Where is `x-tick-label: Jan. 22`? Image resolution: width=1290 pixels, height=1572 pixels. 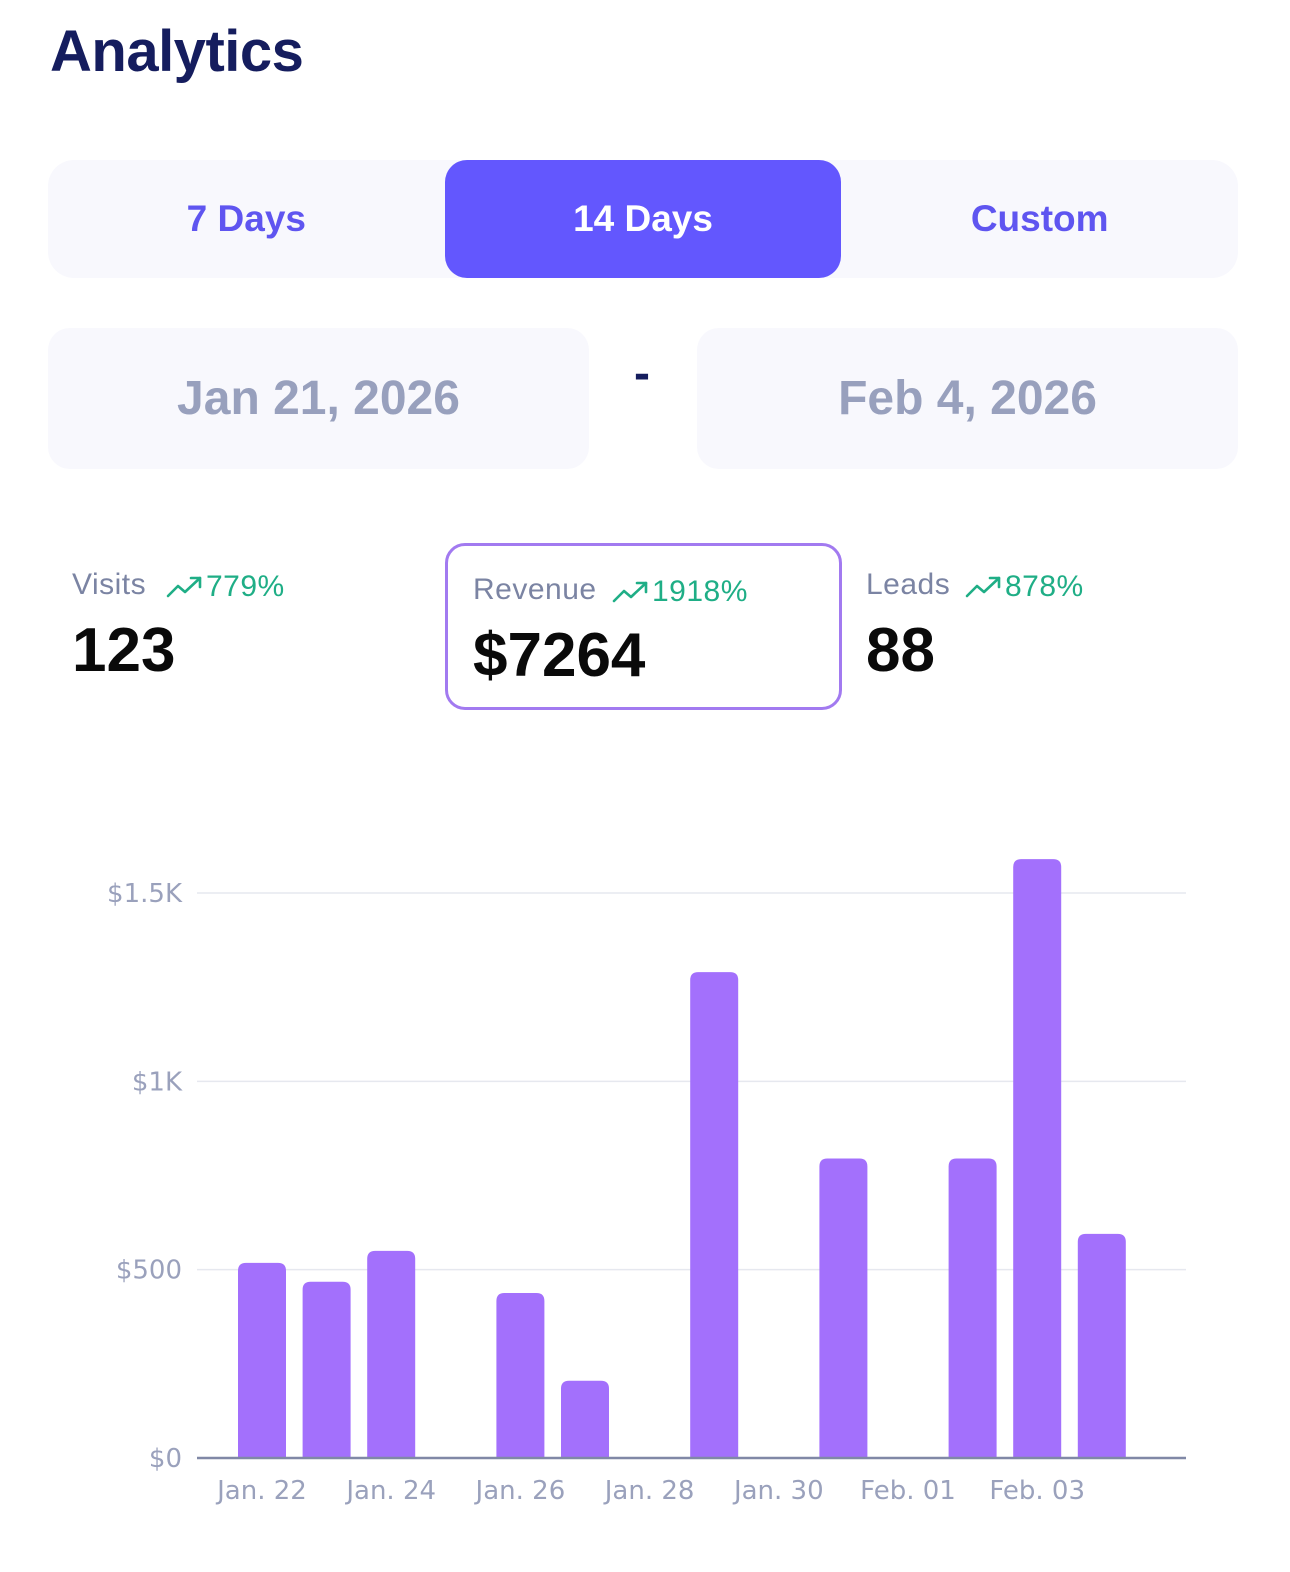
x-tick-label: Jan. 22 is located at coordinates (261, 1491).